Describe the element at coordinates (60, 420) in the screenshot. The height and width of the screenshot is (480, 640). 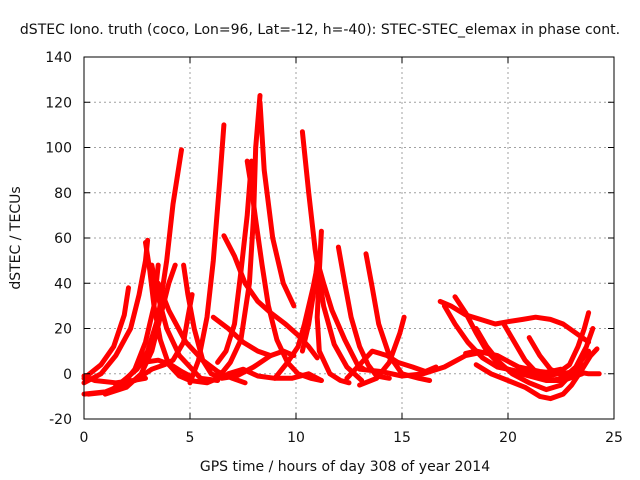
I see `y-tick-label: -20` at that location.